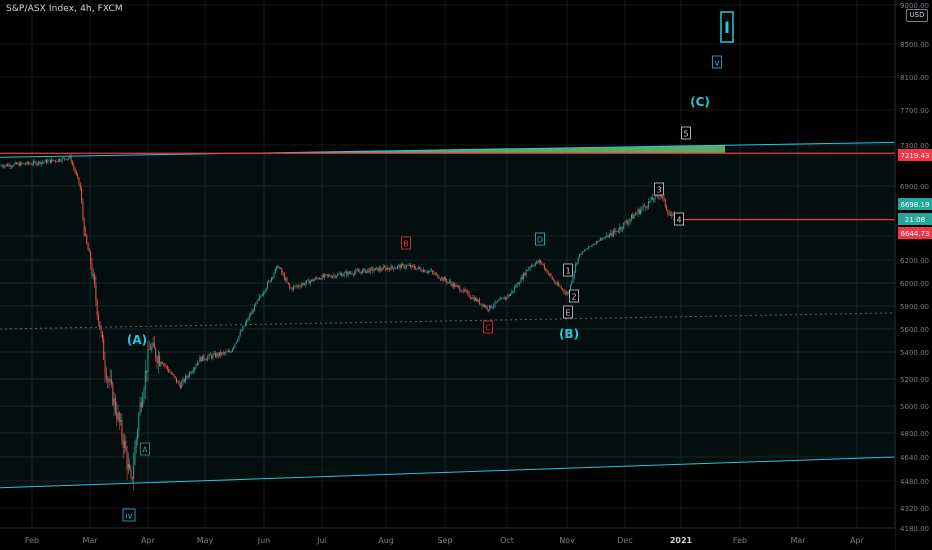 The height and width of the screenshot is (550, 932). Describe the element at coordinates (64, 9) in the screenshot. I see `symbol-title: S&P/ASX Index, 4h, FXCM` at that location.